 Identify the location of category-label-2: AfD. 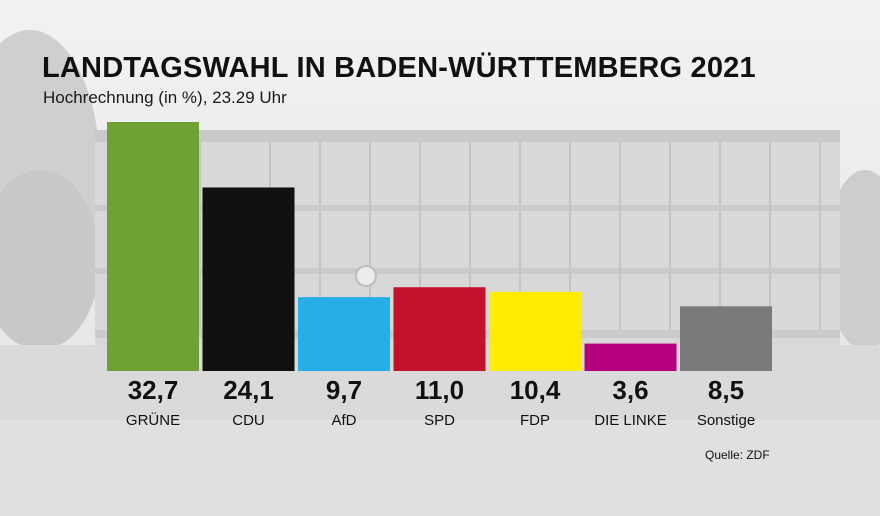
(343, 420).